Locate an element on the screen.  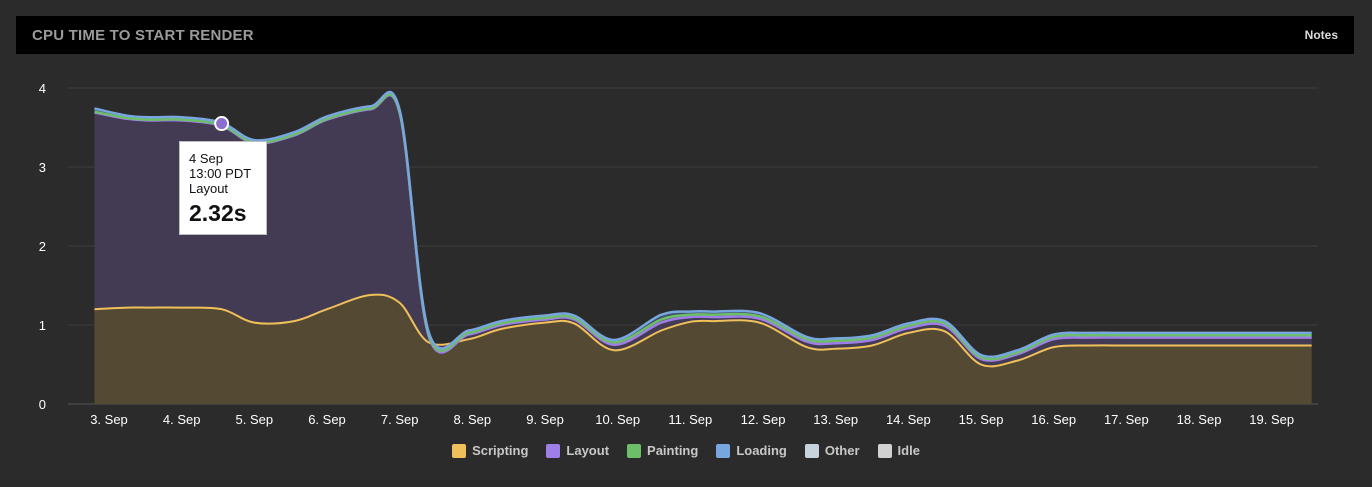
chart-legend: Scripting Layout Painting Loading Other Idle is located at coordinates (686, 450).